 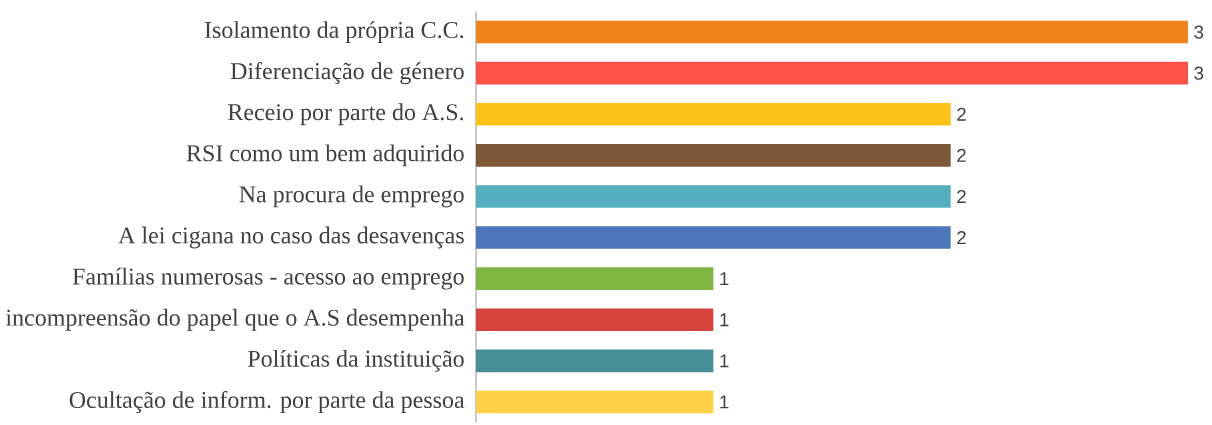 I want to click on y-tick-label: Famílias numerosas - acesso ao emprego, so click(x=268, y=278).